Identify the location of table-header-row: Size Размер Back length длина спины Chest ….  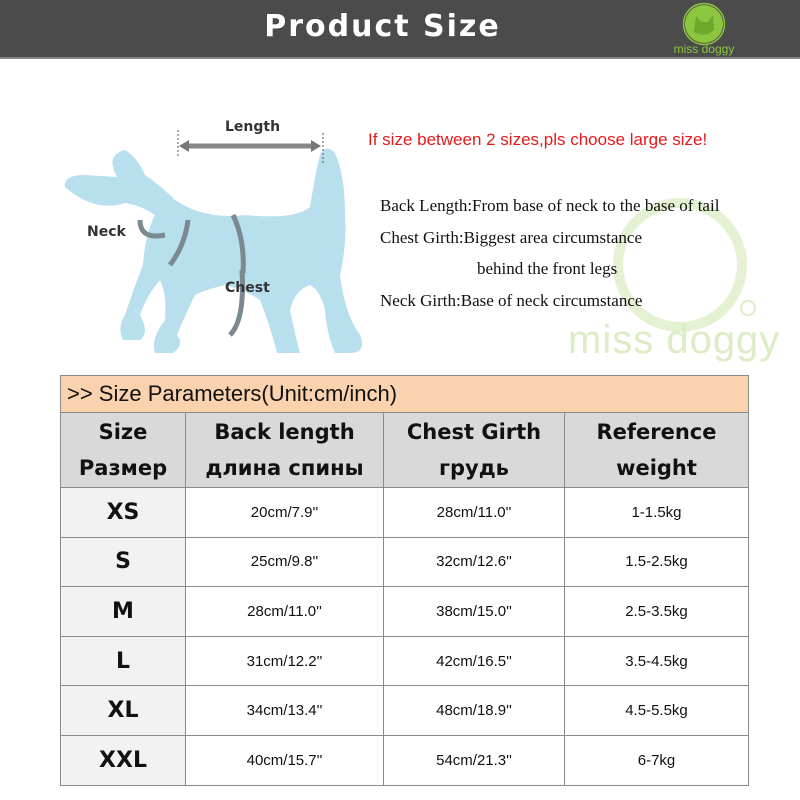
(404, 450).